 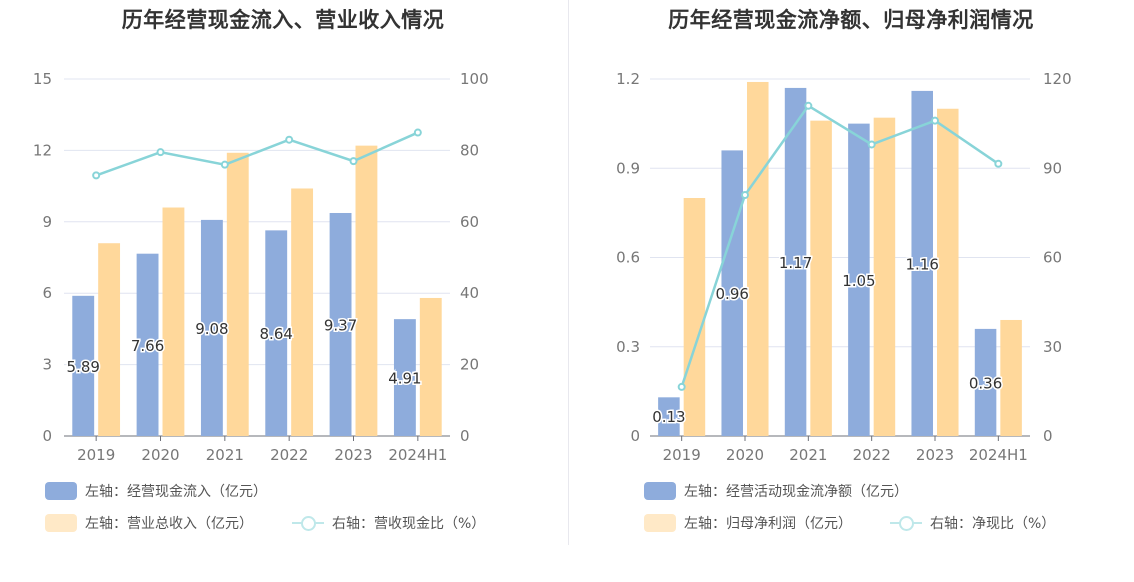 What do you see at coordinates (776, 491) in the screenshot?
I see `legend-item-bar-primary: 左轴：经营活动现金流净额（亿元）` at bounding box center [776, 491].